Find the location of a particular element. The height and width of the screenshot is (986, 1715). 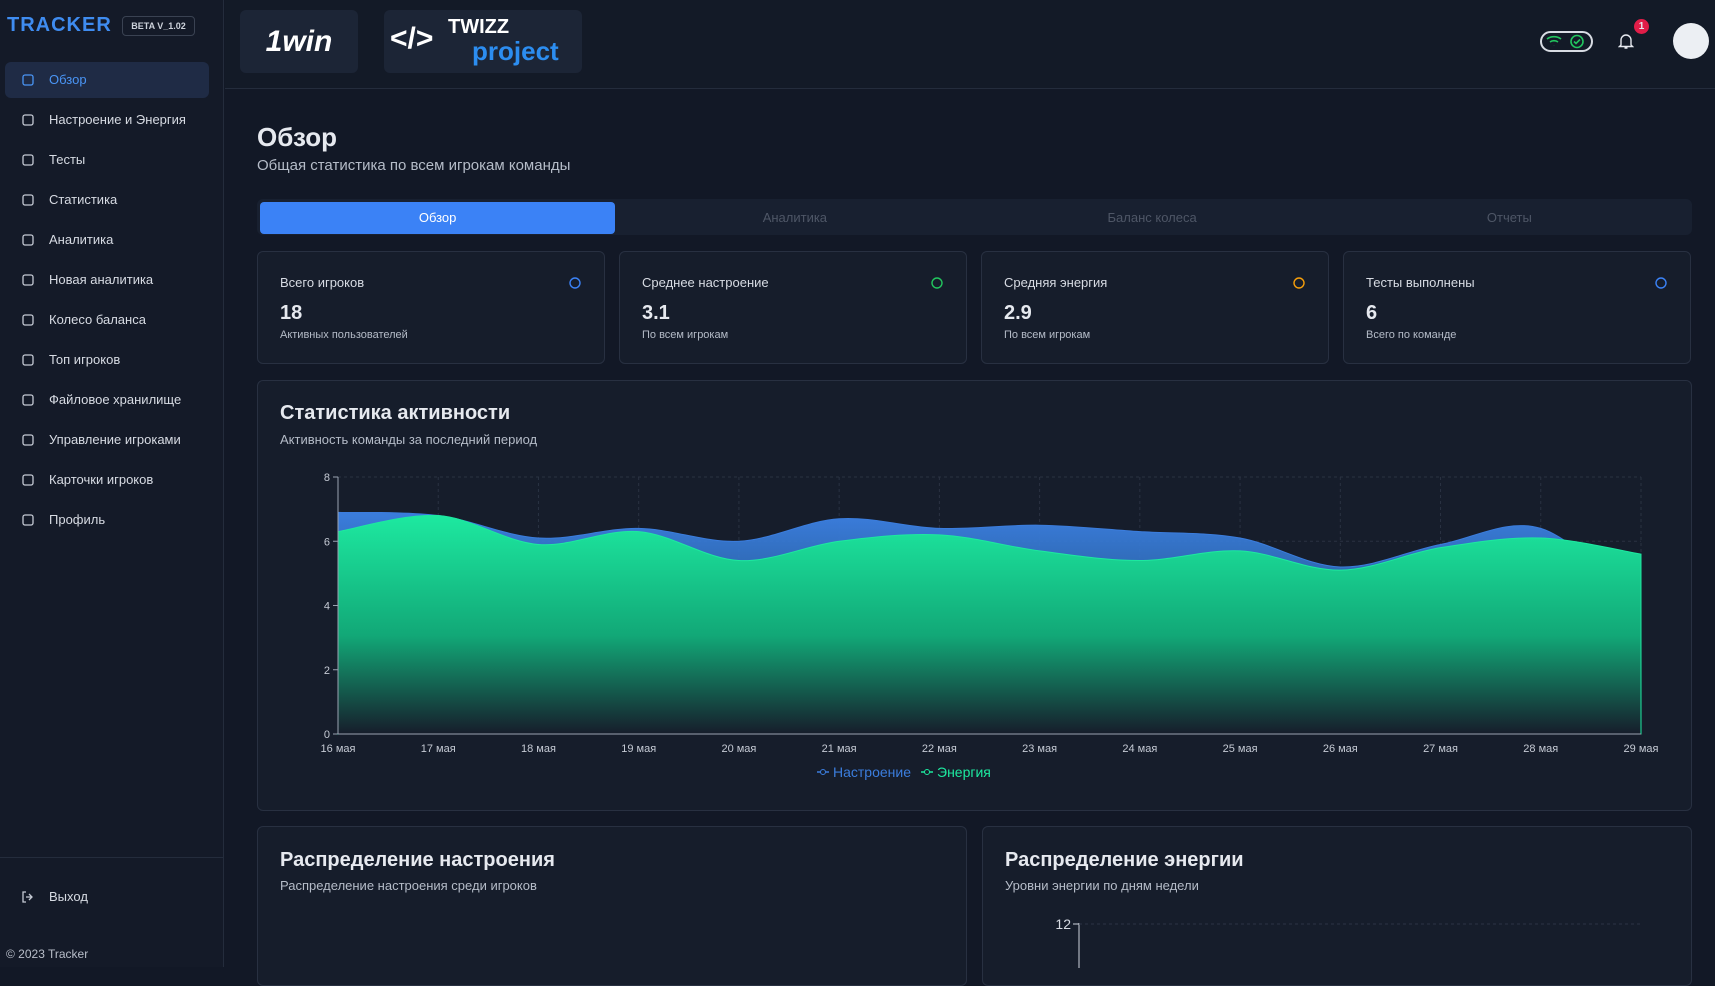

x-tick-label: 22 мая is located at coordinates (939, 749).